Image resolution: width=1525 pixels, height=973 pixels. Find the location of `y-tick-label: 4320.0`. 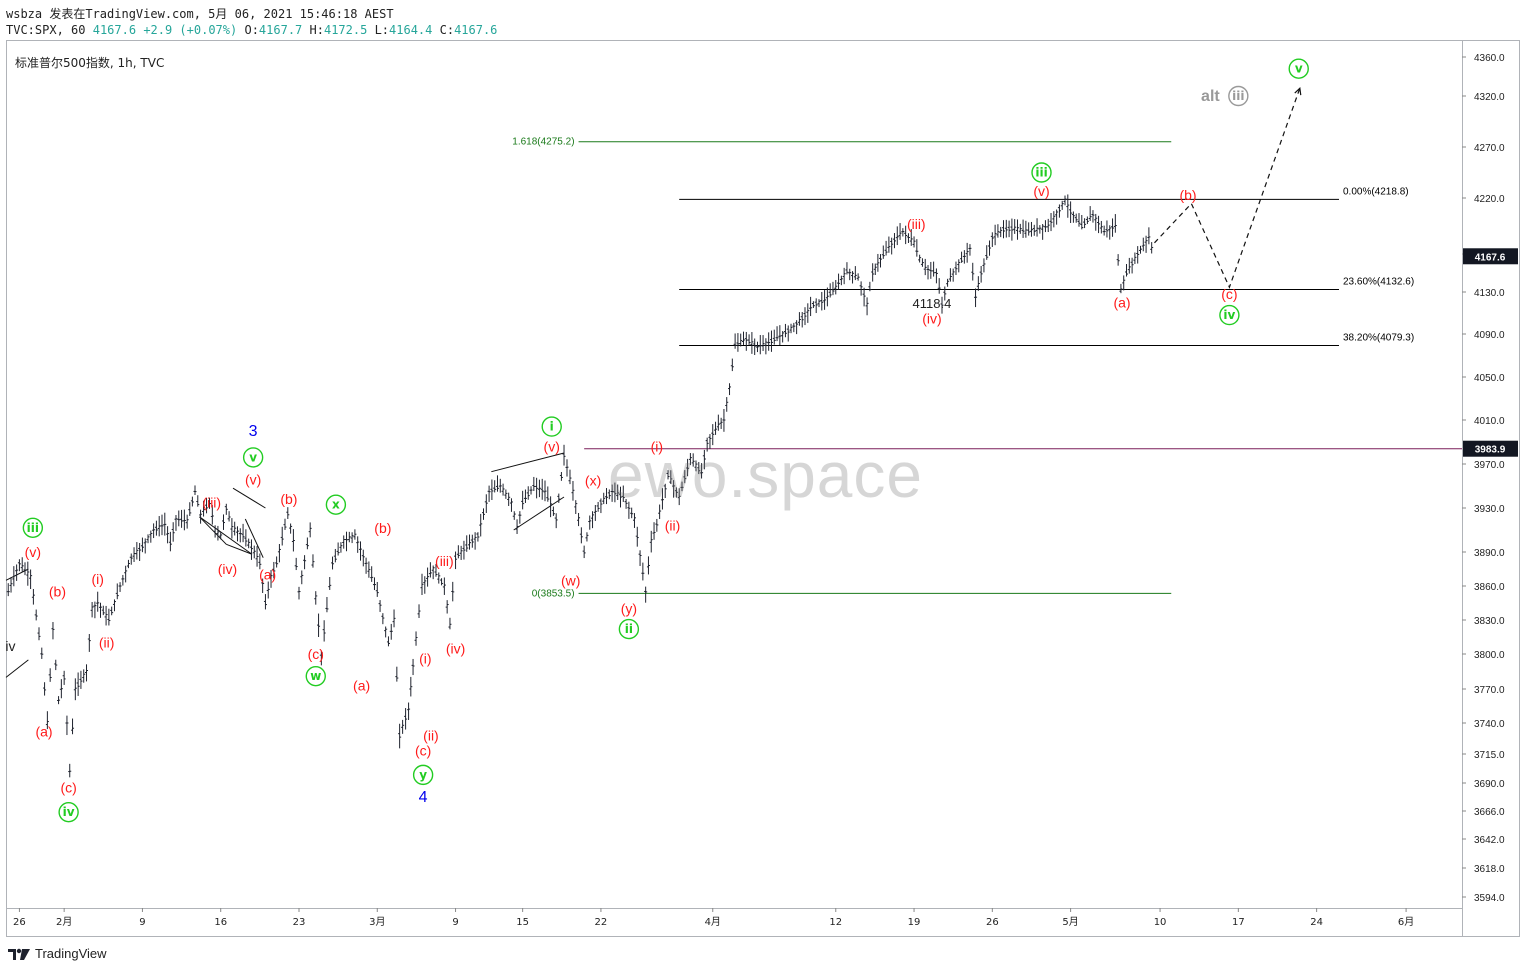

y-tick-label: 4320.0 is located at coordinates (1489, 97).